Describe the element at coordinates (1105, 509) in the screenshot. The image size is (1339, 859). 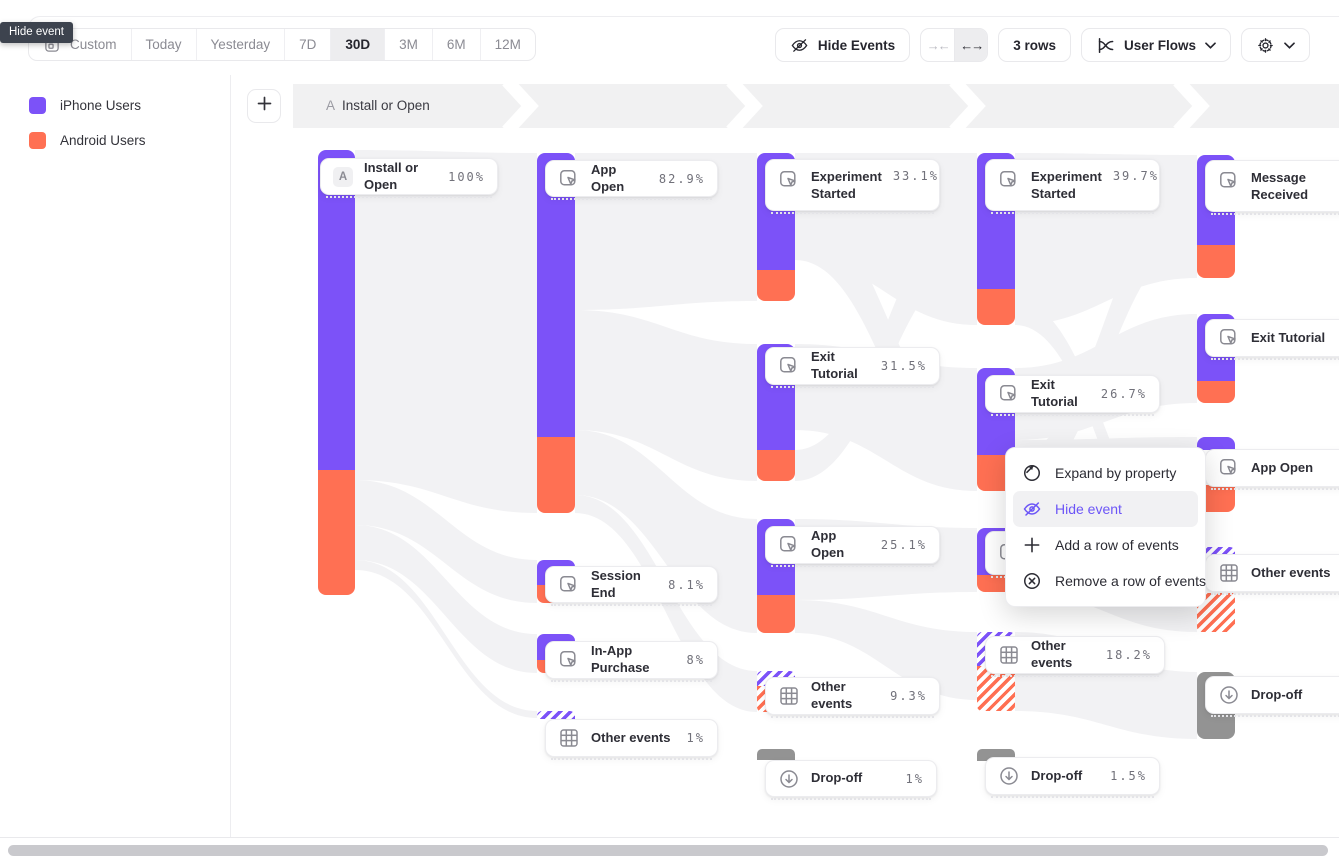
I see `menu-item-hide-event: Hide event` at that location.